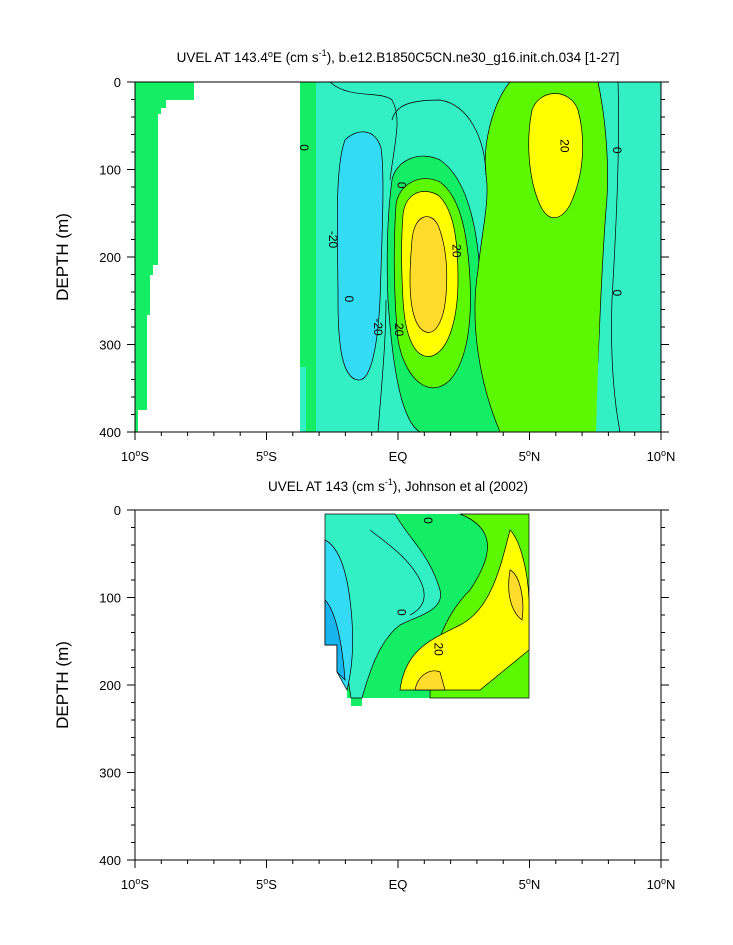 The height and width of the screenshot is (945, 733). I want to click on model-y-tick-label: 400, so click(110, 432).